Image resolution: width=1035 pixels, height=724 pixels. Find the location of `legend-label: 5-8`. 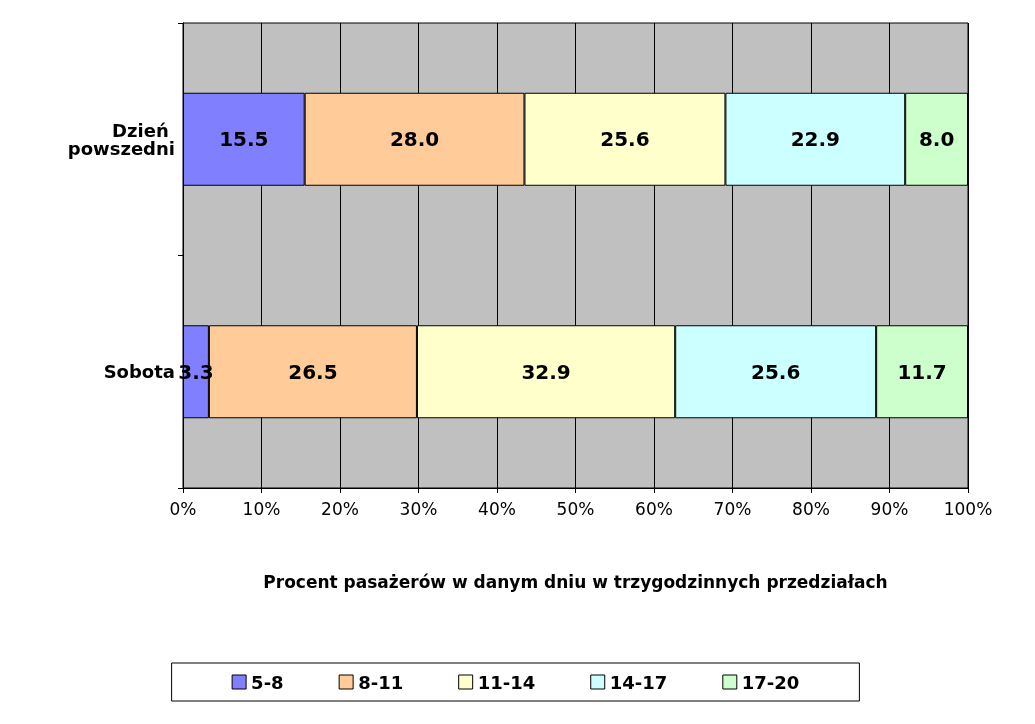

legend-label: 5-8 is located at coordinates (267, 682).